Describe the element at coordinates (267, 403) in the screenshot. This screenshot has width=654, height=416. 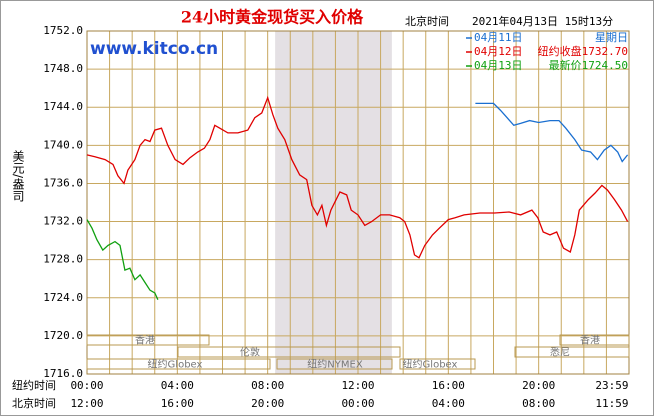
I see `x2-tick-label: 20:00` at that location.